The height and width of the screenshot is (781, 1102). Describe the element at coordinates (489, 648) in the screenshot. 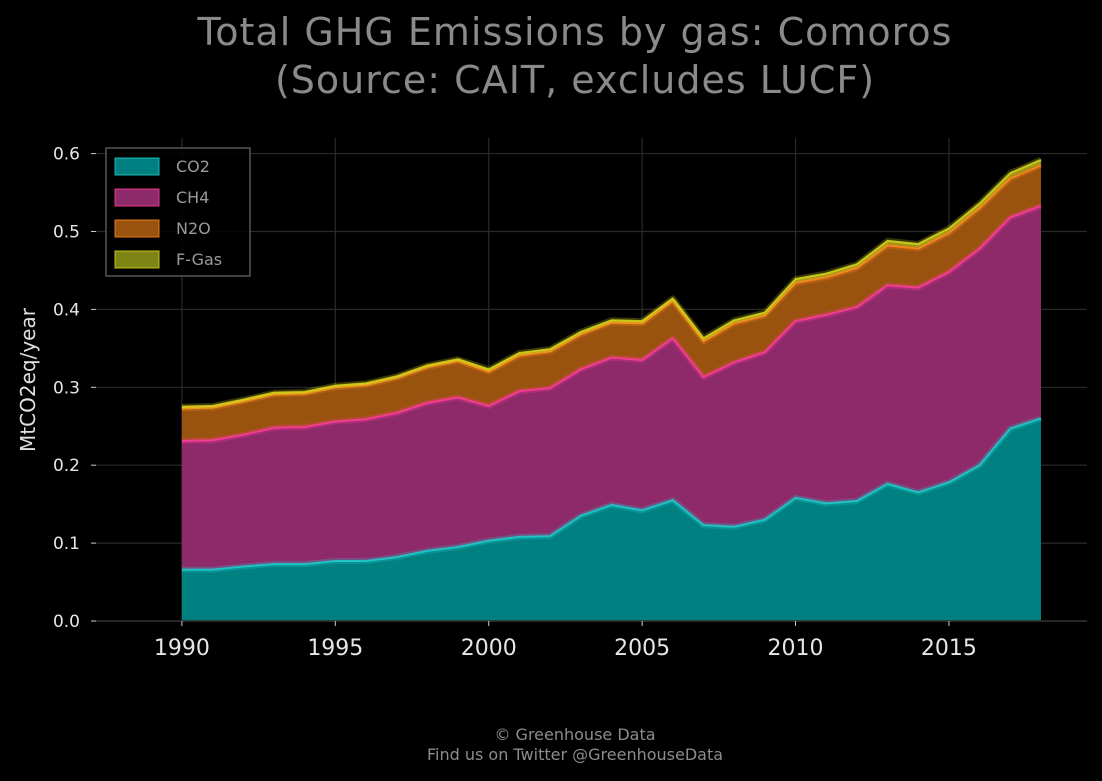

I see `x-tick-label: 2000` at that location.